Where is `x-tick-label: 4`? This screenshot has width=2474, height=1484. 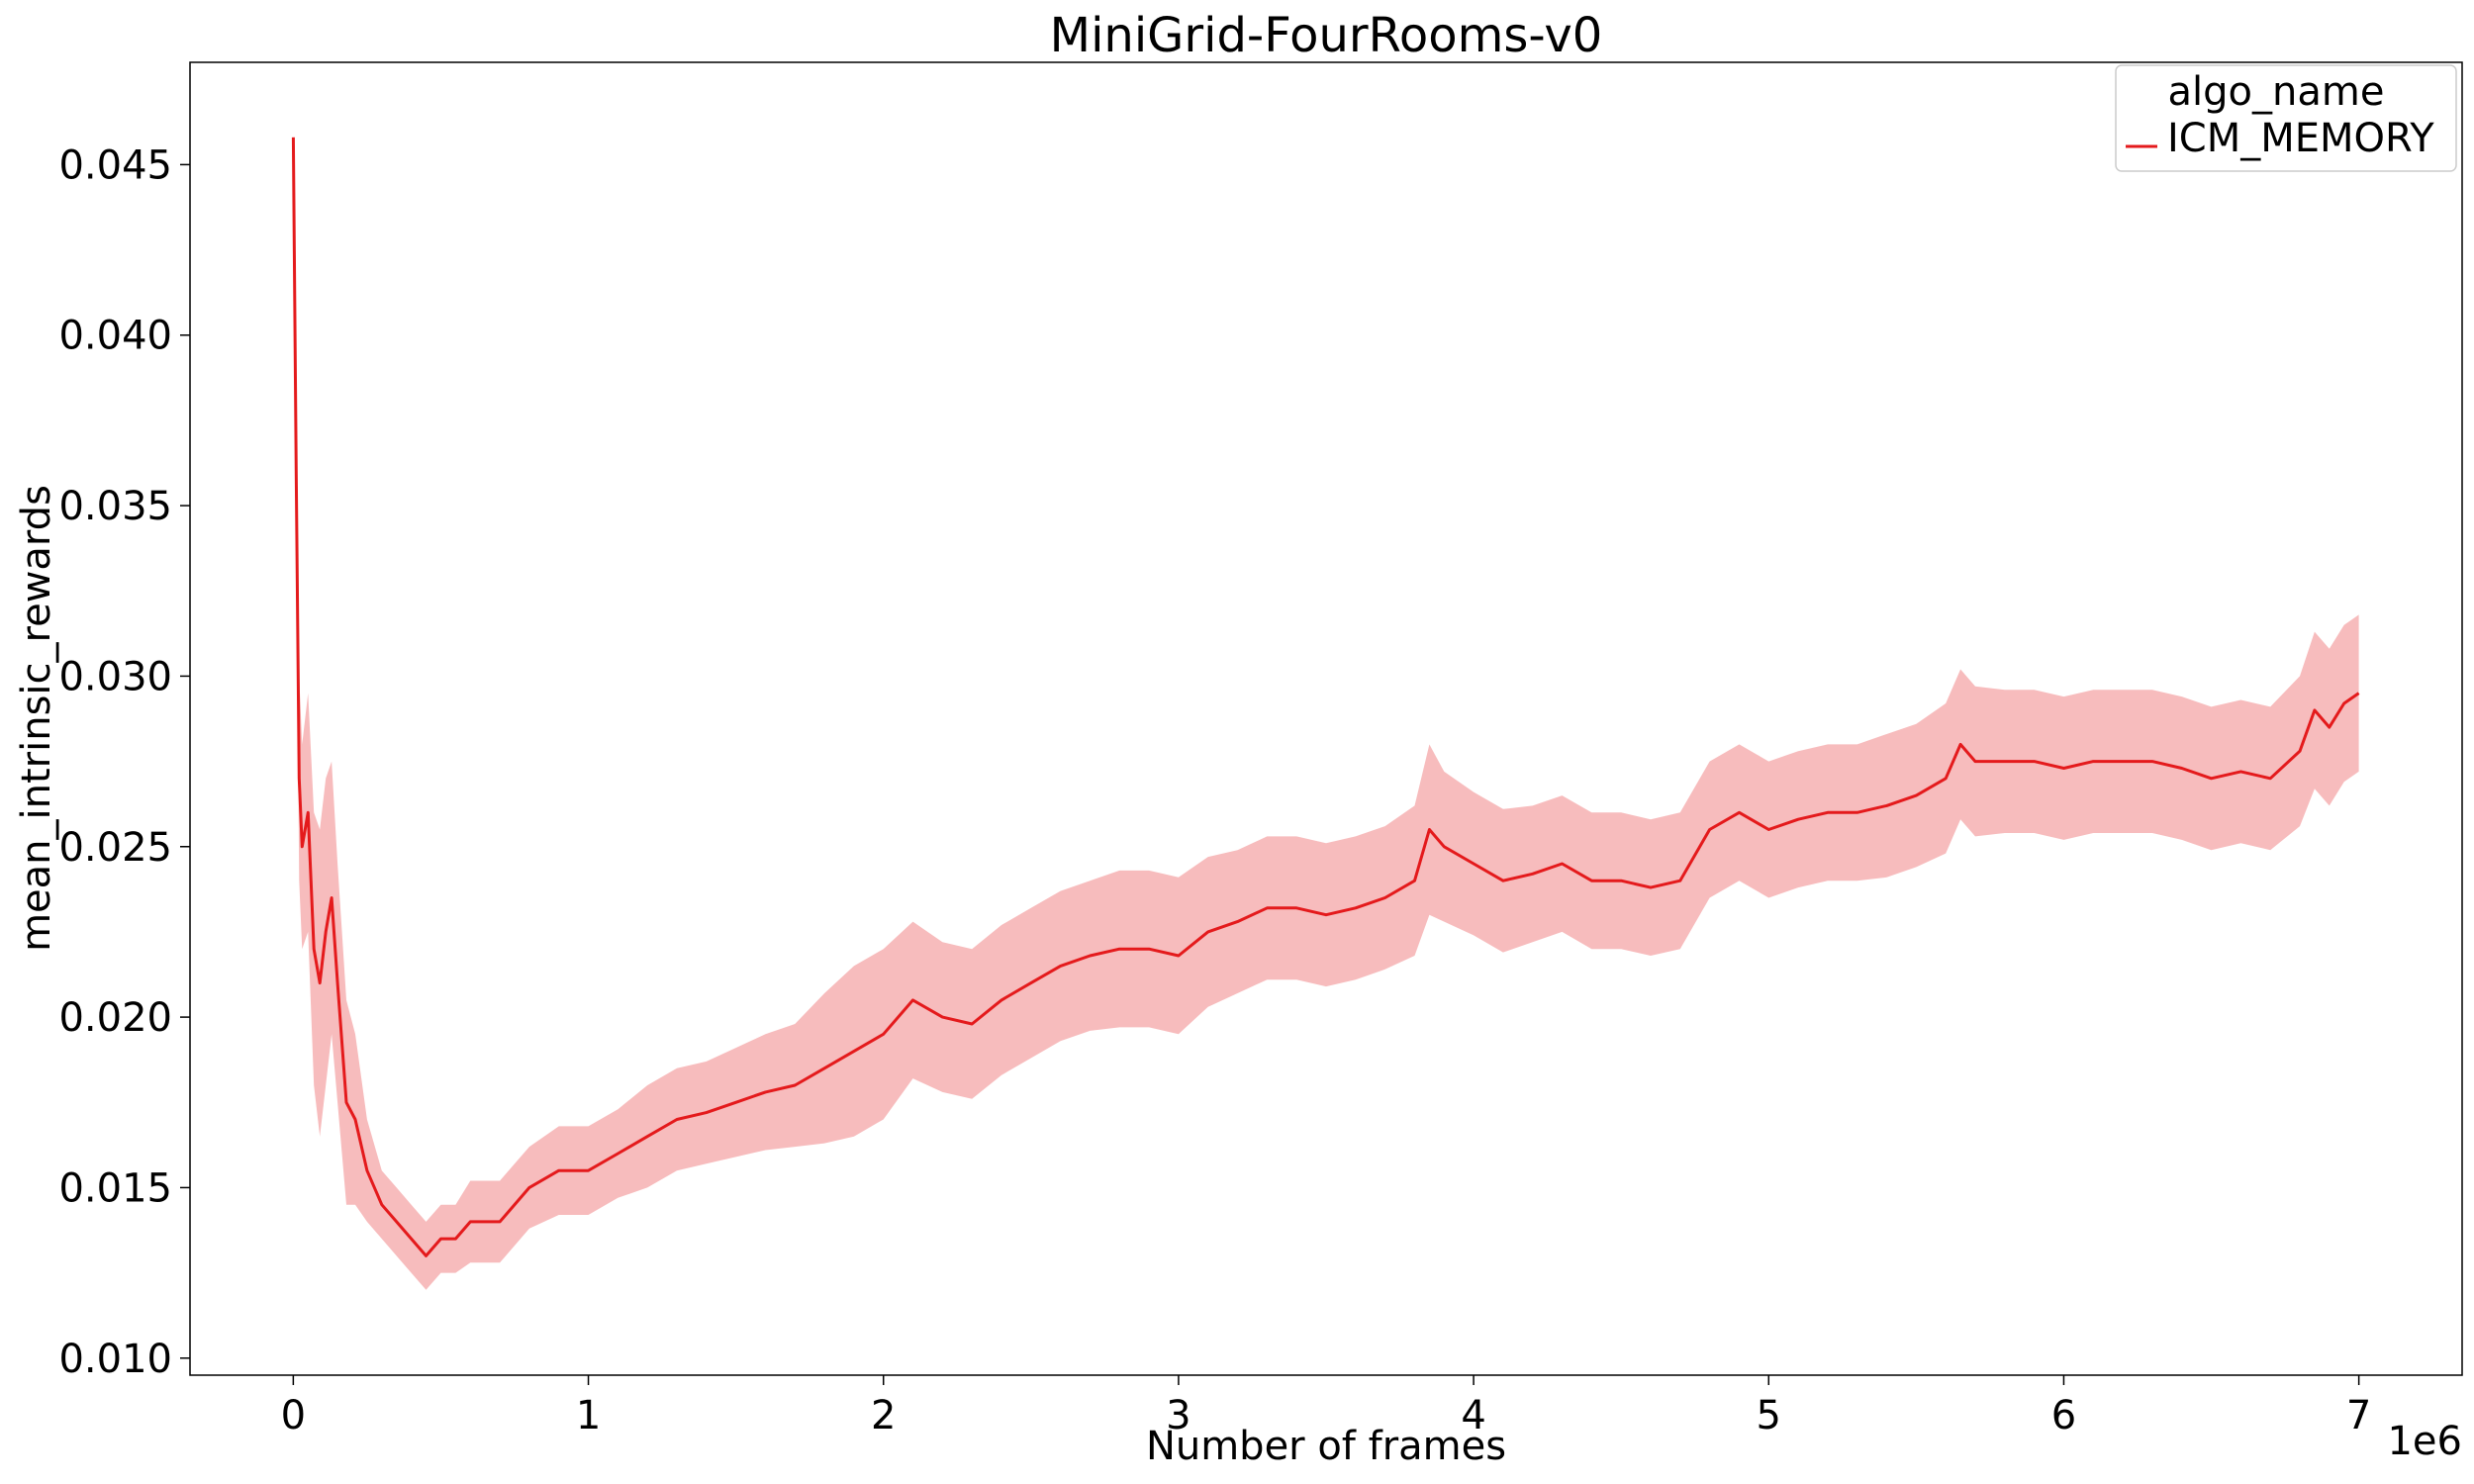 x-tick-label: 4 is located at coordinates (1473, 1415).